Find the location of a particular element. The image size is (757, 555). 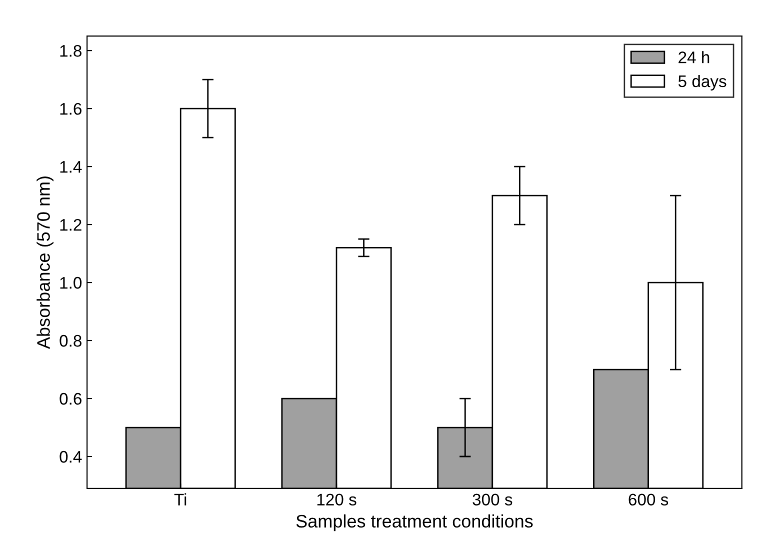

y-tick-label: 1.6 is located at coordinates (71, 108).